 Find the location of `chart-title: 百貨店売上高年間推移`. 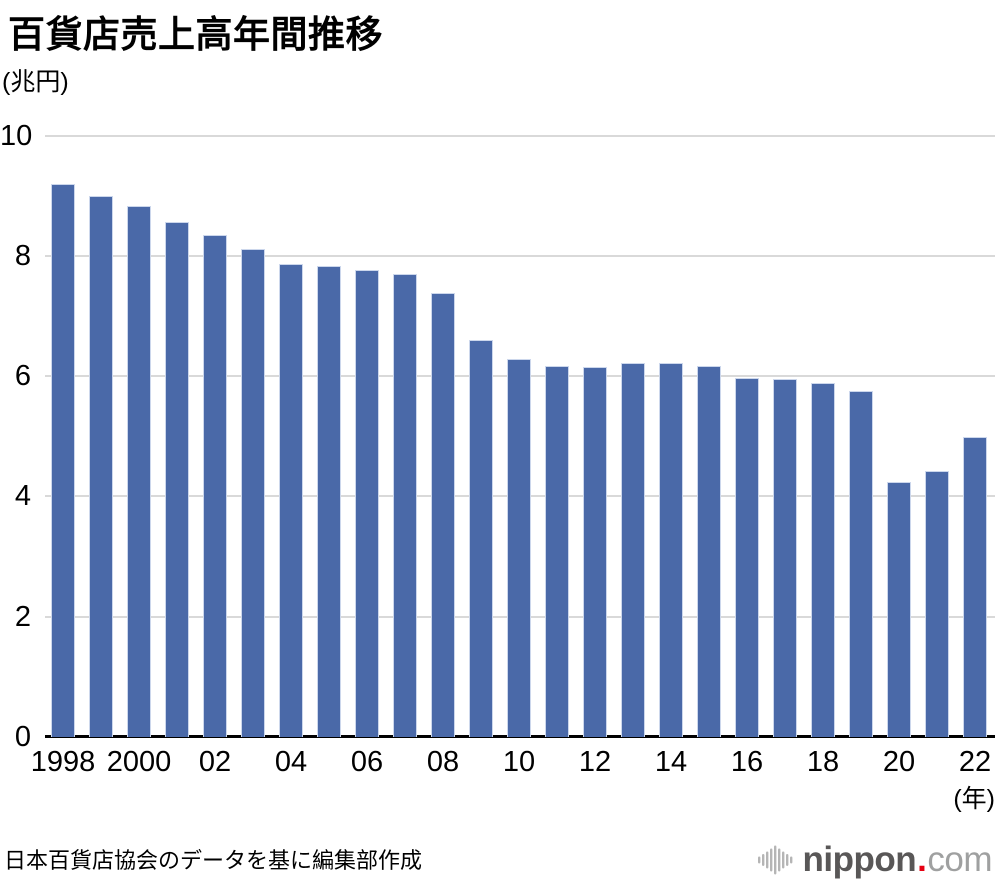

chart-title: 百貨店売上高年間推移 is located at coordinates (195, 34).